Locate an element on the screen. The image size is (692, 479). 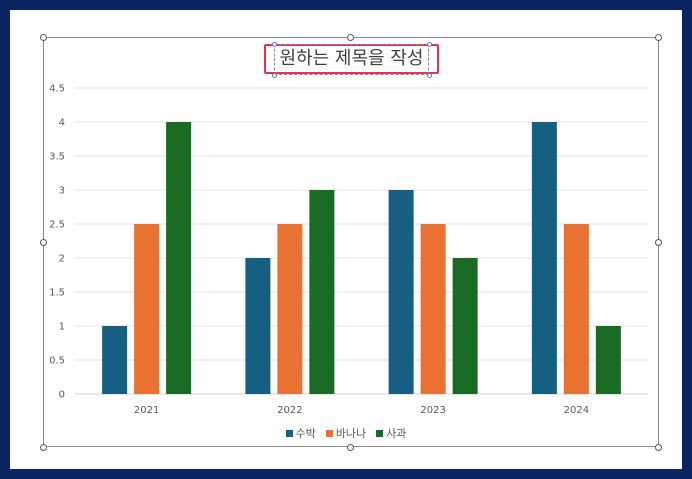
resize-handle-bottom is located at coordinates (350, 447).